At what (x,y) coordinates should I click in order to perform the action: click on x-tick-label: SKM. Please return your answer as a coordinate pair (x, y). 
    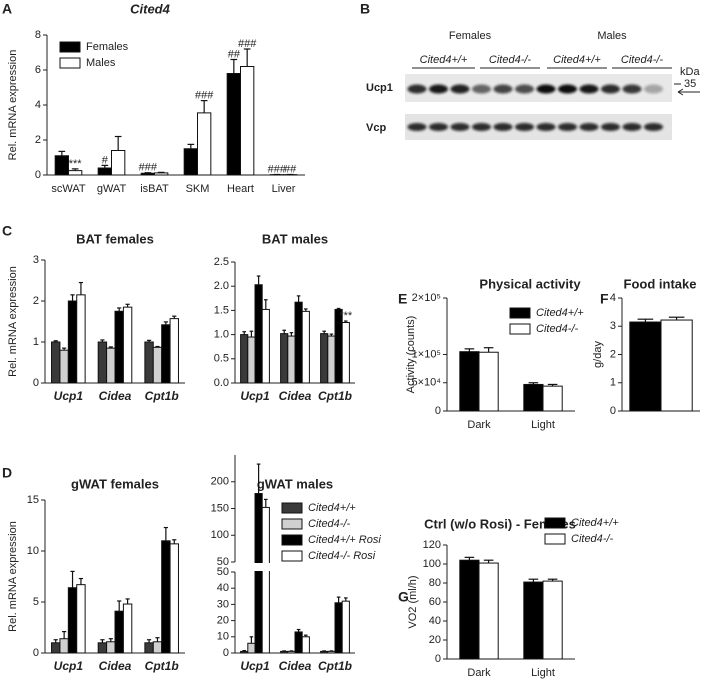
    Looking at the image, I should click on (198, 189).